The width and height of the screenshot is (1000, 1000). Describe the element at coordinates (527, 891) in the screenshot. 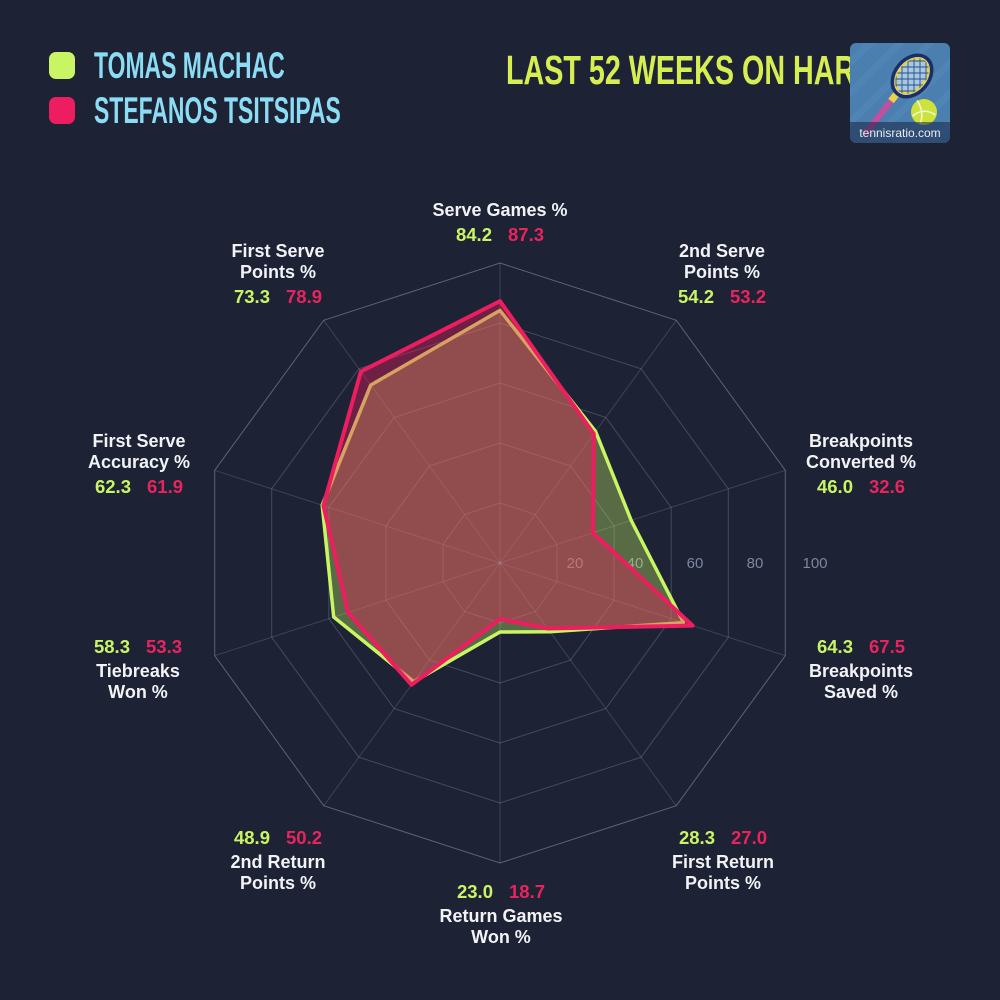

I see `tsitsipas-value: 18.7` at that location.